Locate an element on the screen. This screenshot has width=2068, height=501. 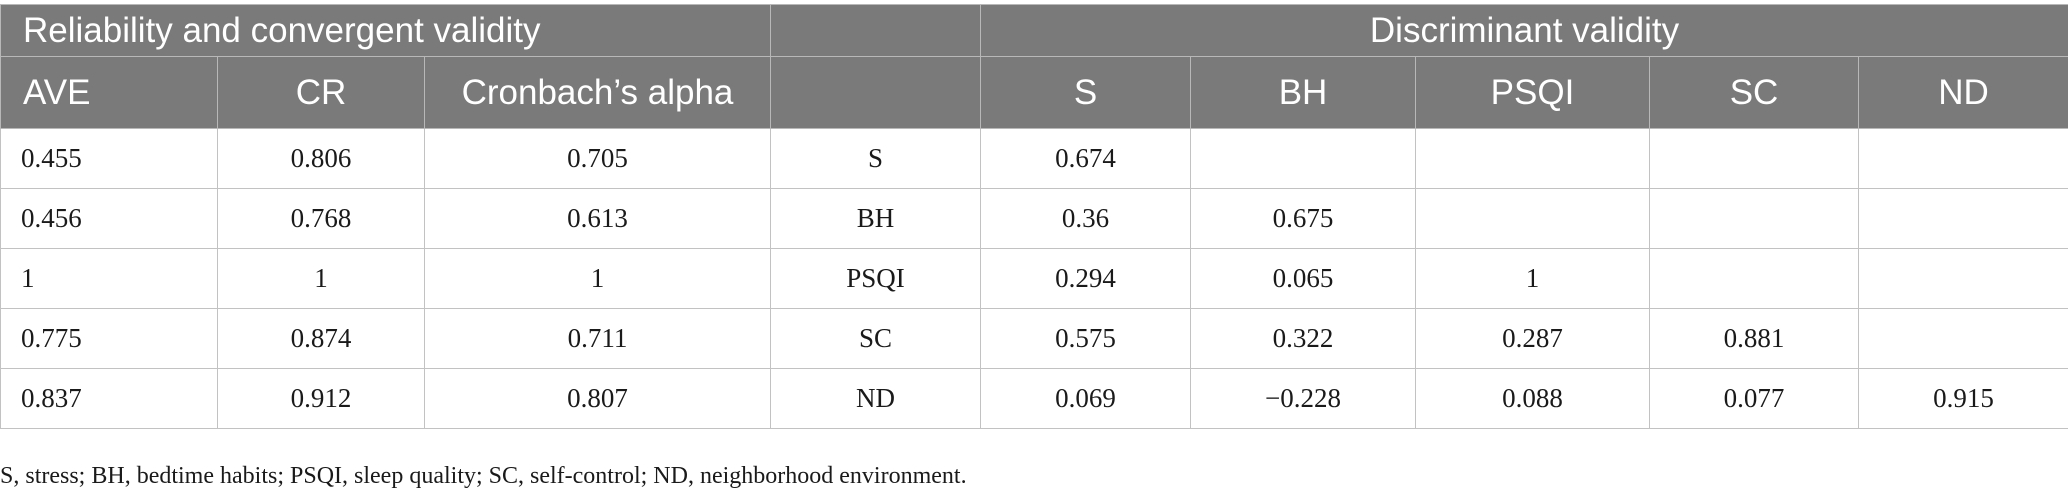
table-cell-cronbach-alpha: 1 is located at coordinates (597, 278).